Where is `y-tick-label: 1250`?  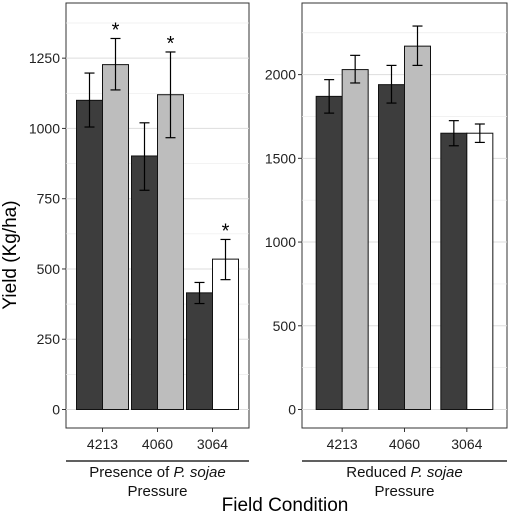
y-tick-label: 1250 is located at coordinates (44, 58).